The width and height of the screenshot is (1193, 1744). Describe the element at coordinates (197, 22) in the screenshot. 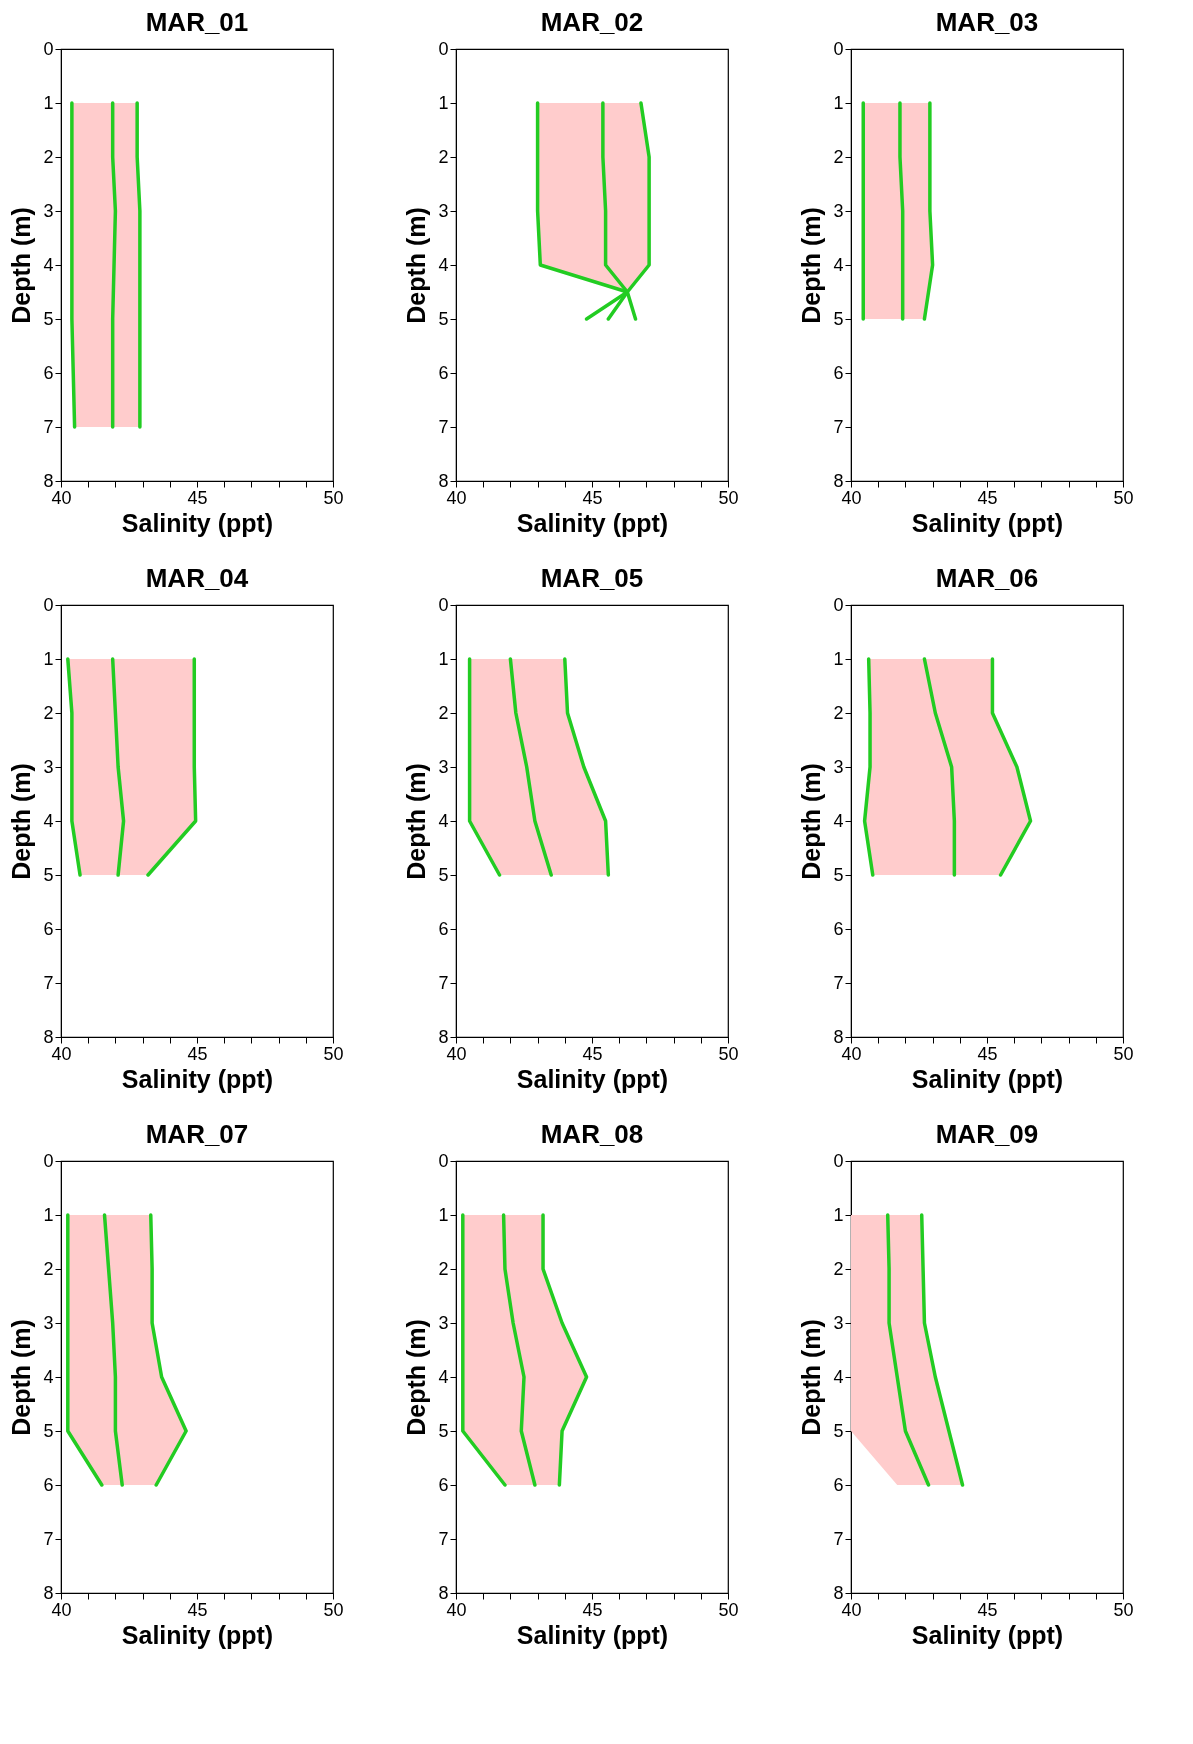

I see `chart-title: MAR_01` at that location.